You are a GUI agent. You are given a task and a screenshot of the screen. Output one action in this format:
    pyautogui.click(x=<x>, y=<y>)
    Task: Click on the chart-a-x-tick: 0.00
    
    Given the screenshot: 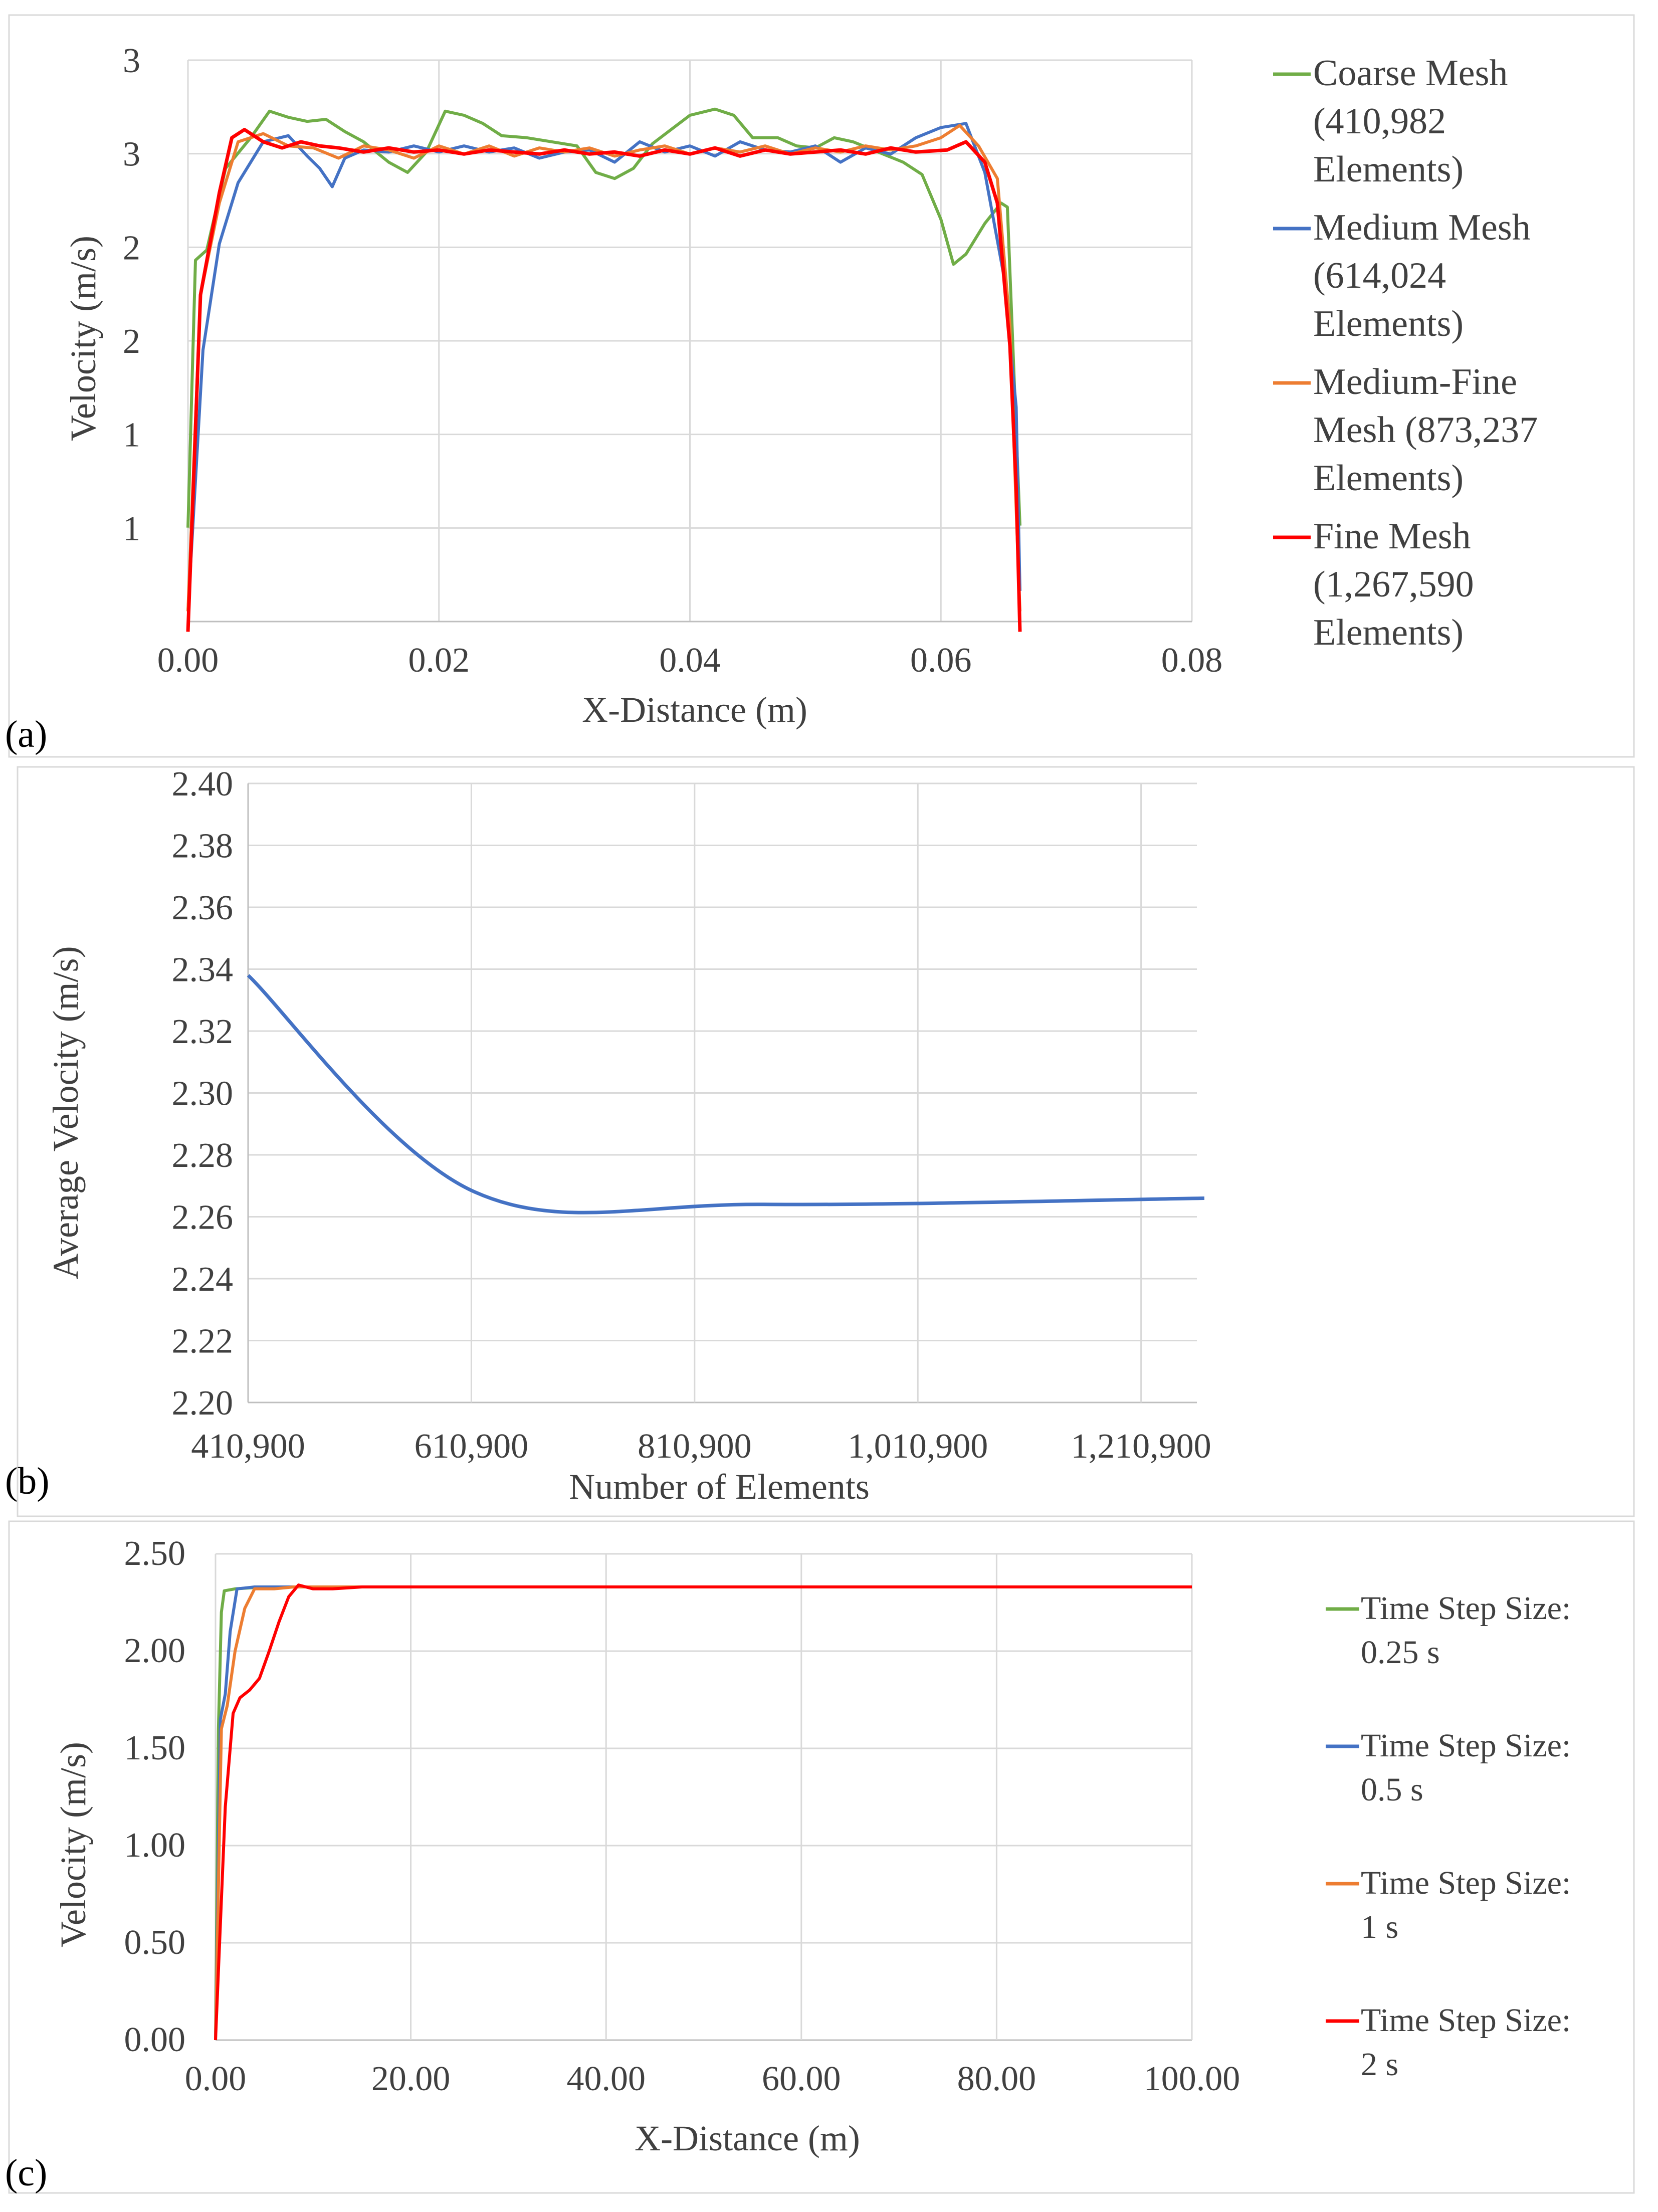 What is the action you would take?
    pyautogui.click(x=188, y=661)
    